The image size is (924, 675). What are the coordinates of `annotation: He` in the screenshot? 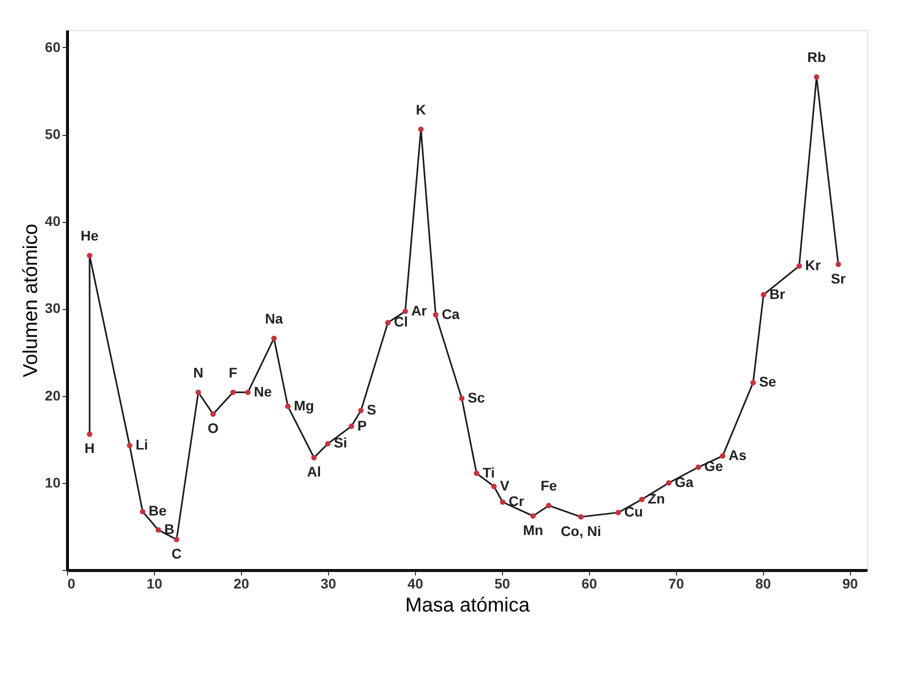 It's located at (89, 236).